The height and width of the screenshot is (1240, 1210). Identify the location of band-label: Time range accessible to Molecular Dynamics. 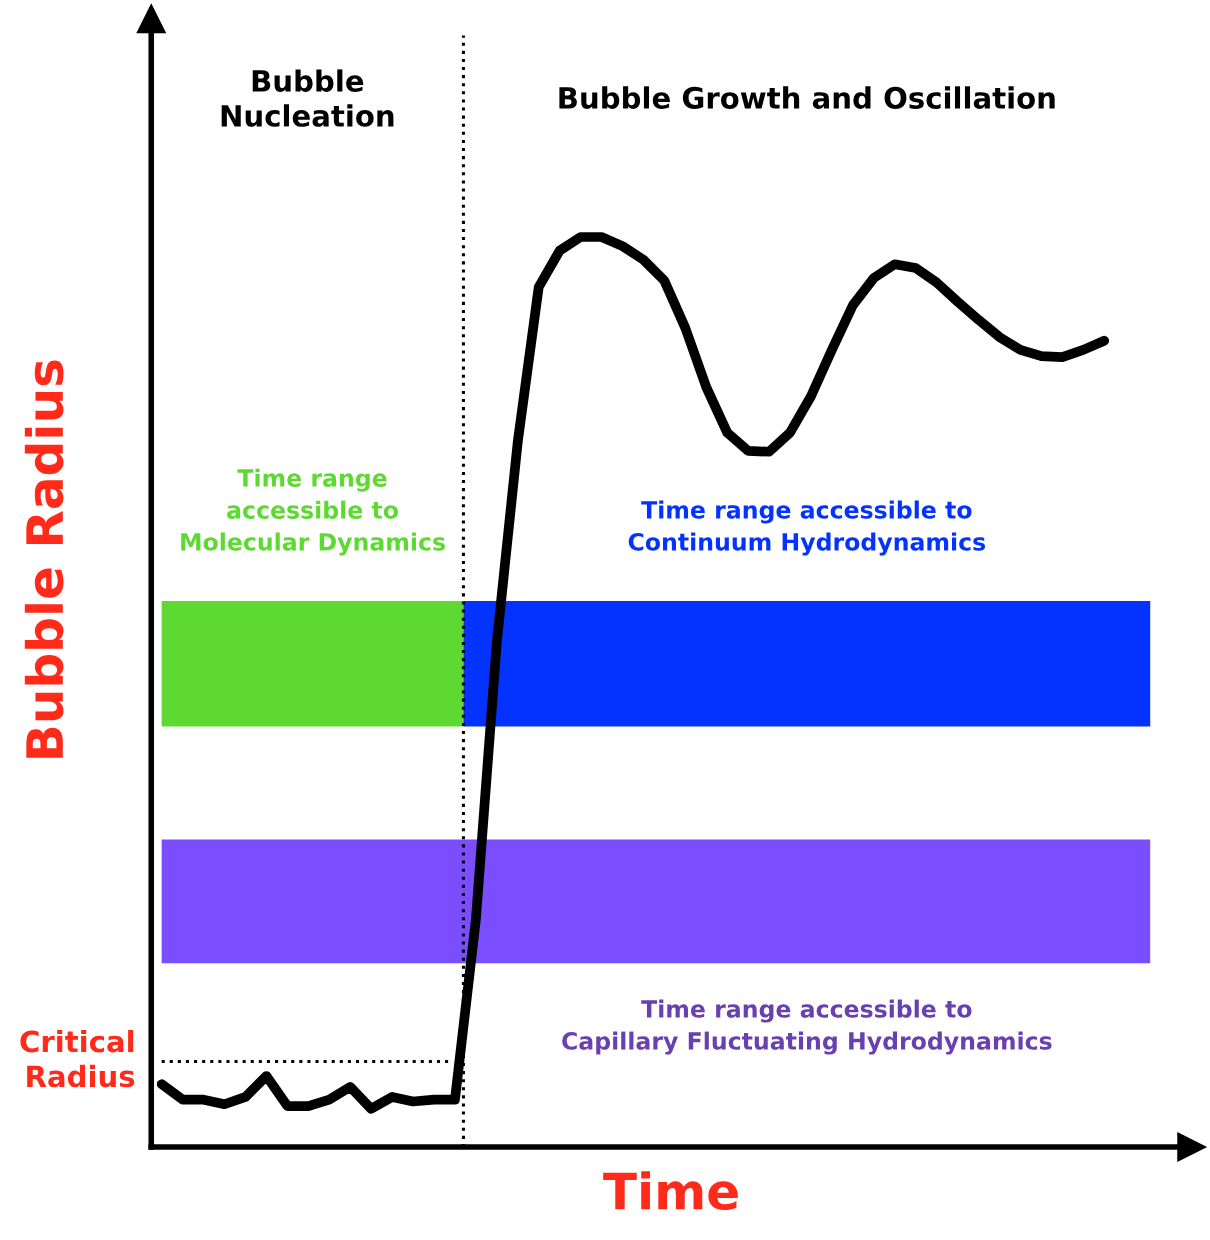
(313, 512).